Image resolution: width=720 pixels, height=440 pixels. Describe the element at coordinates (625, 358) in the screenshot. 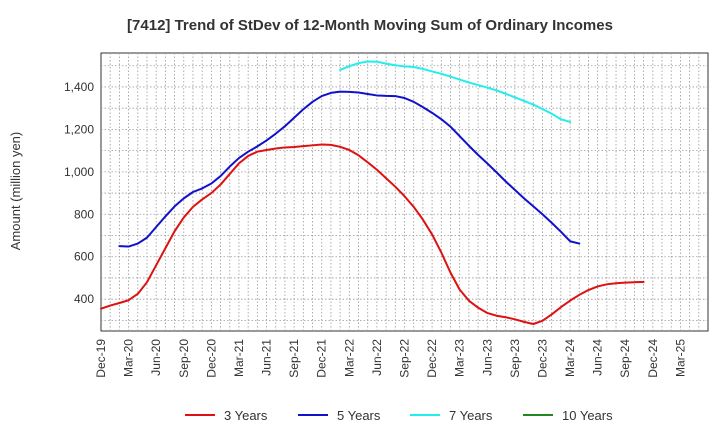

I see `x-tick-label: Sep-24` at that location.